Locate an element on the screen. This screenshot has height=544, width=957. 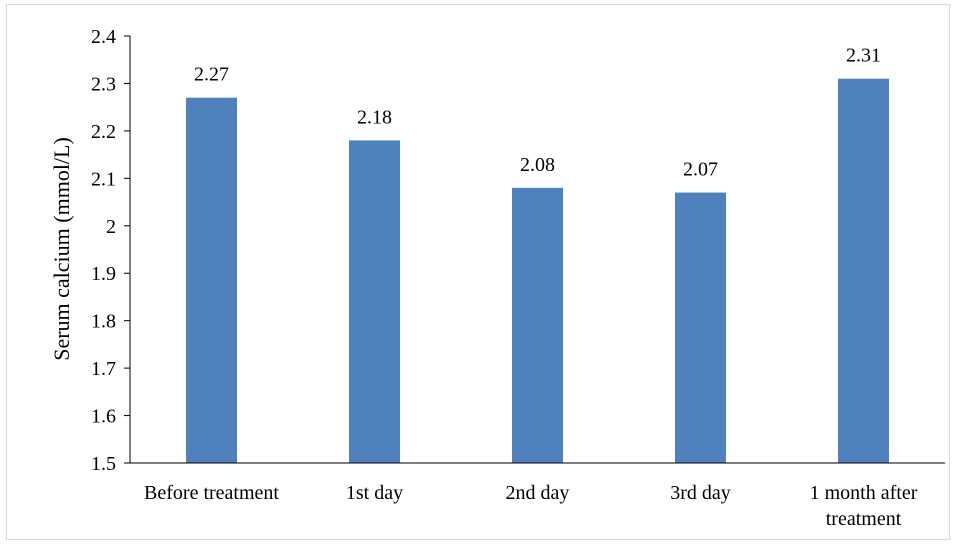
y-axis-ticks: 1.5 1.6 1.7 1.8 1.9 2 2.1 2.2 2.3 2.4 is located at coordinates (110, 250).